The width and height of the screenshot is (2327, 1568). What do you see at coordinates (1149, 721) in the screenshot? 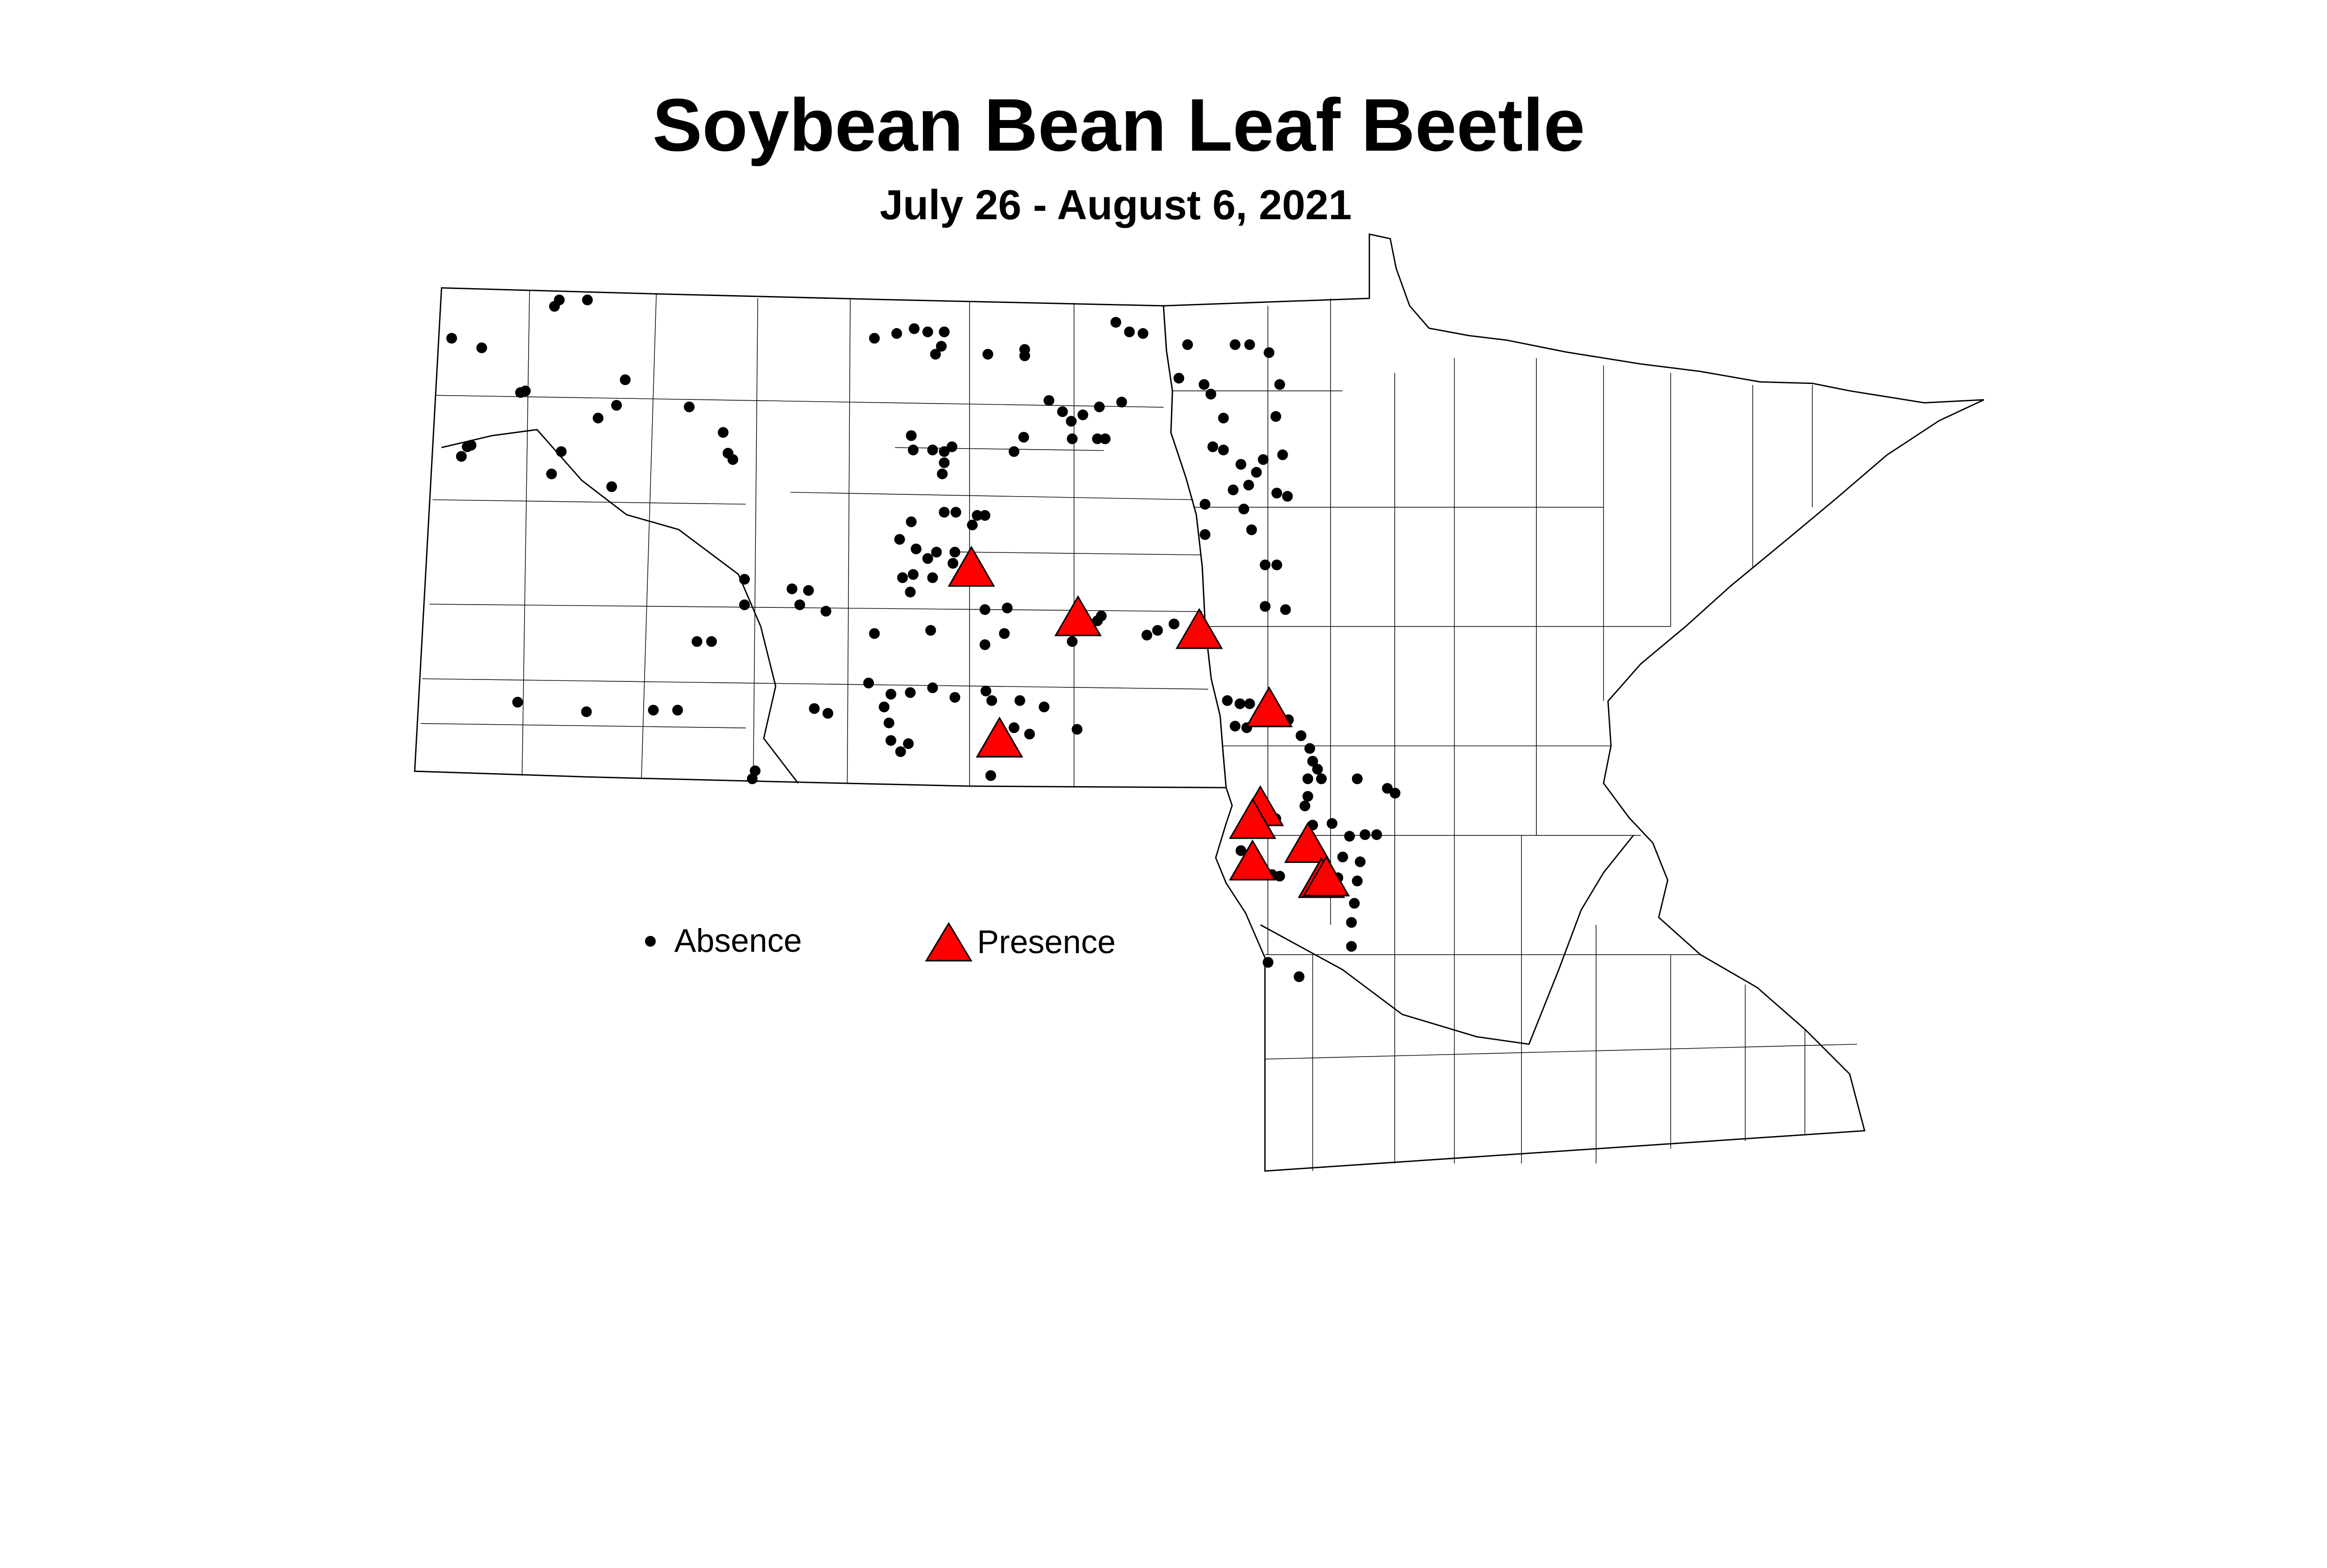
I see `presence-markers` at bounding box center [1149, 721].